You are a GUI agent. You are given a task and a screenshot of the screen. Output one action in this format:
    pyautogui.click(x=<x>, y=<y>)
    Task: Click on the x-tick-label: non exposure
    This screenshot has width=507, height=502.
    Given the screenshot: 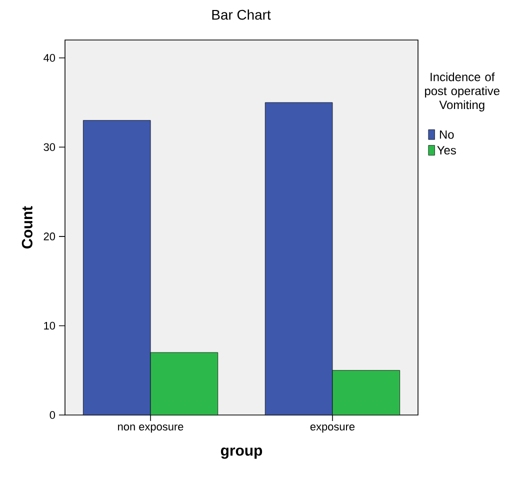 What is the action you would take?
    pyautogui.click(x=151, y=428)
    